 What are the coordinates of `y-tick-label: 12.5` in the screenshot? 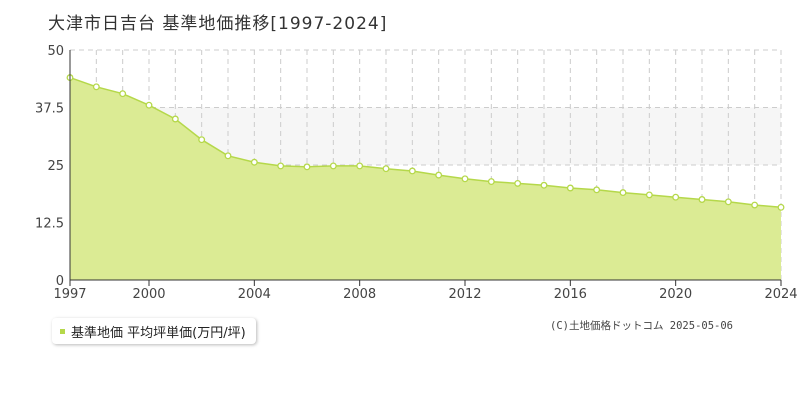 It's located at (49, 224).